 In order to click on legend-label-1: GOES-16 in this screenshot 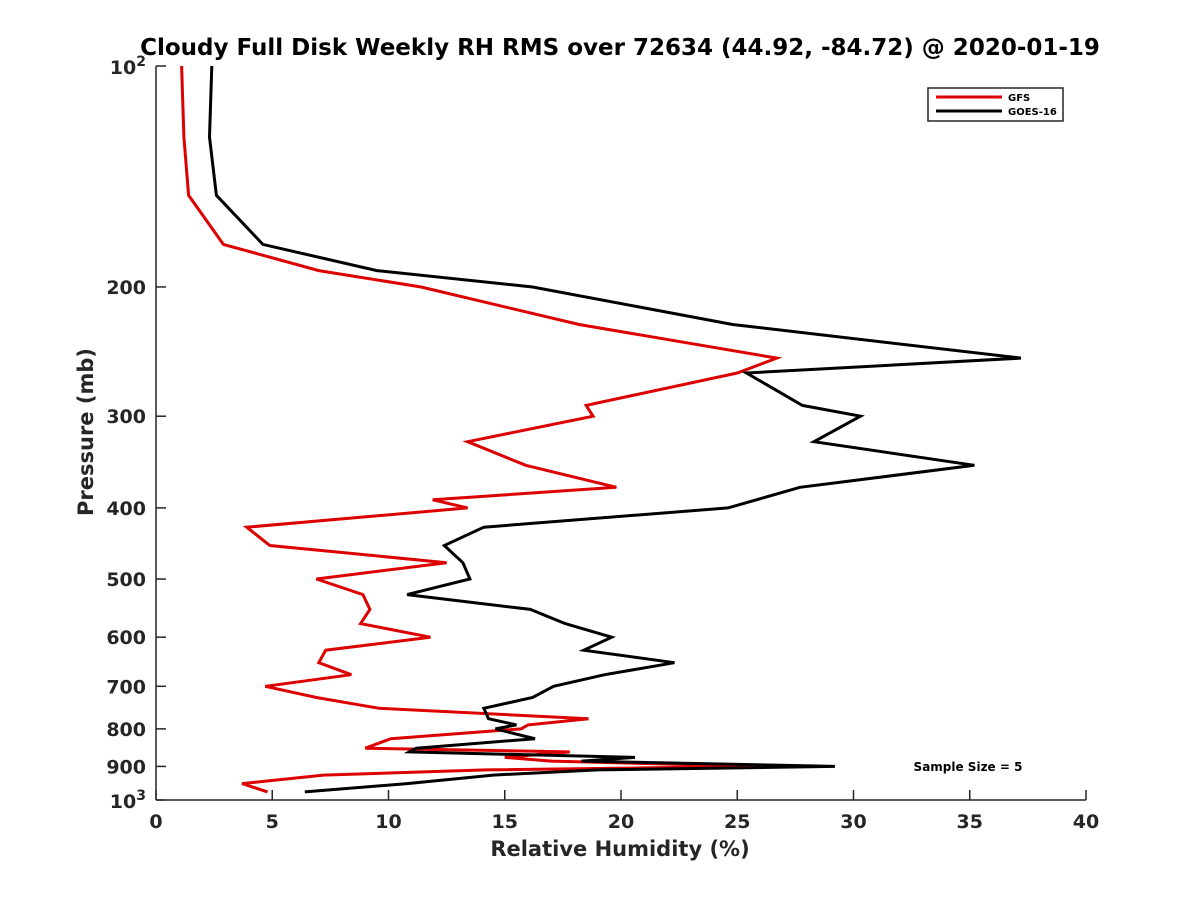, I will do `click(1032, 112)`.